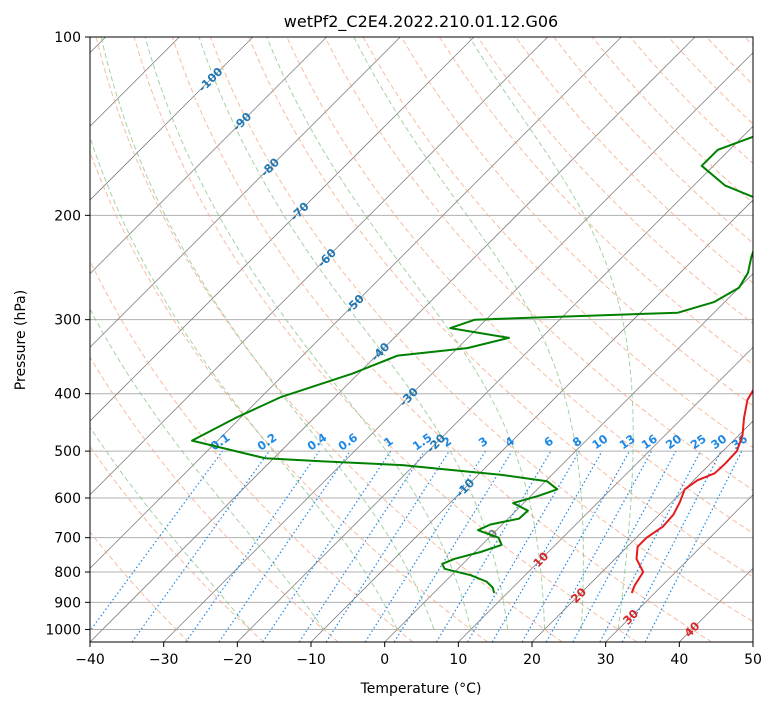 The width and height of the screenshot is (775, 708). What do you see at coordinates (238, 660) in the screenshot?
I see `x-tick-label: −20` at bounding box center [238, 660].